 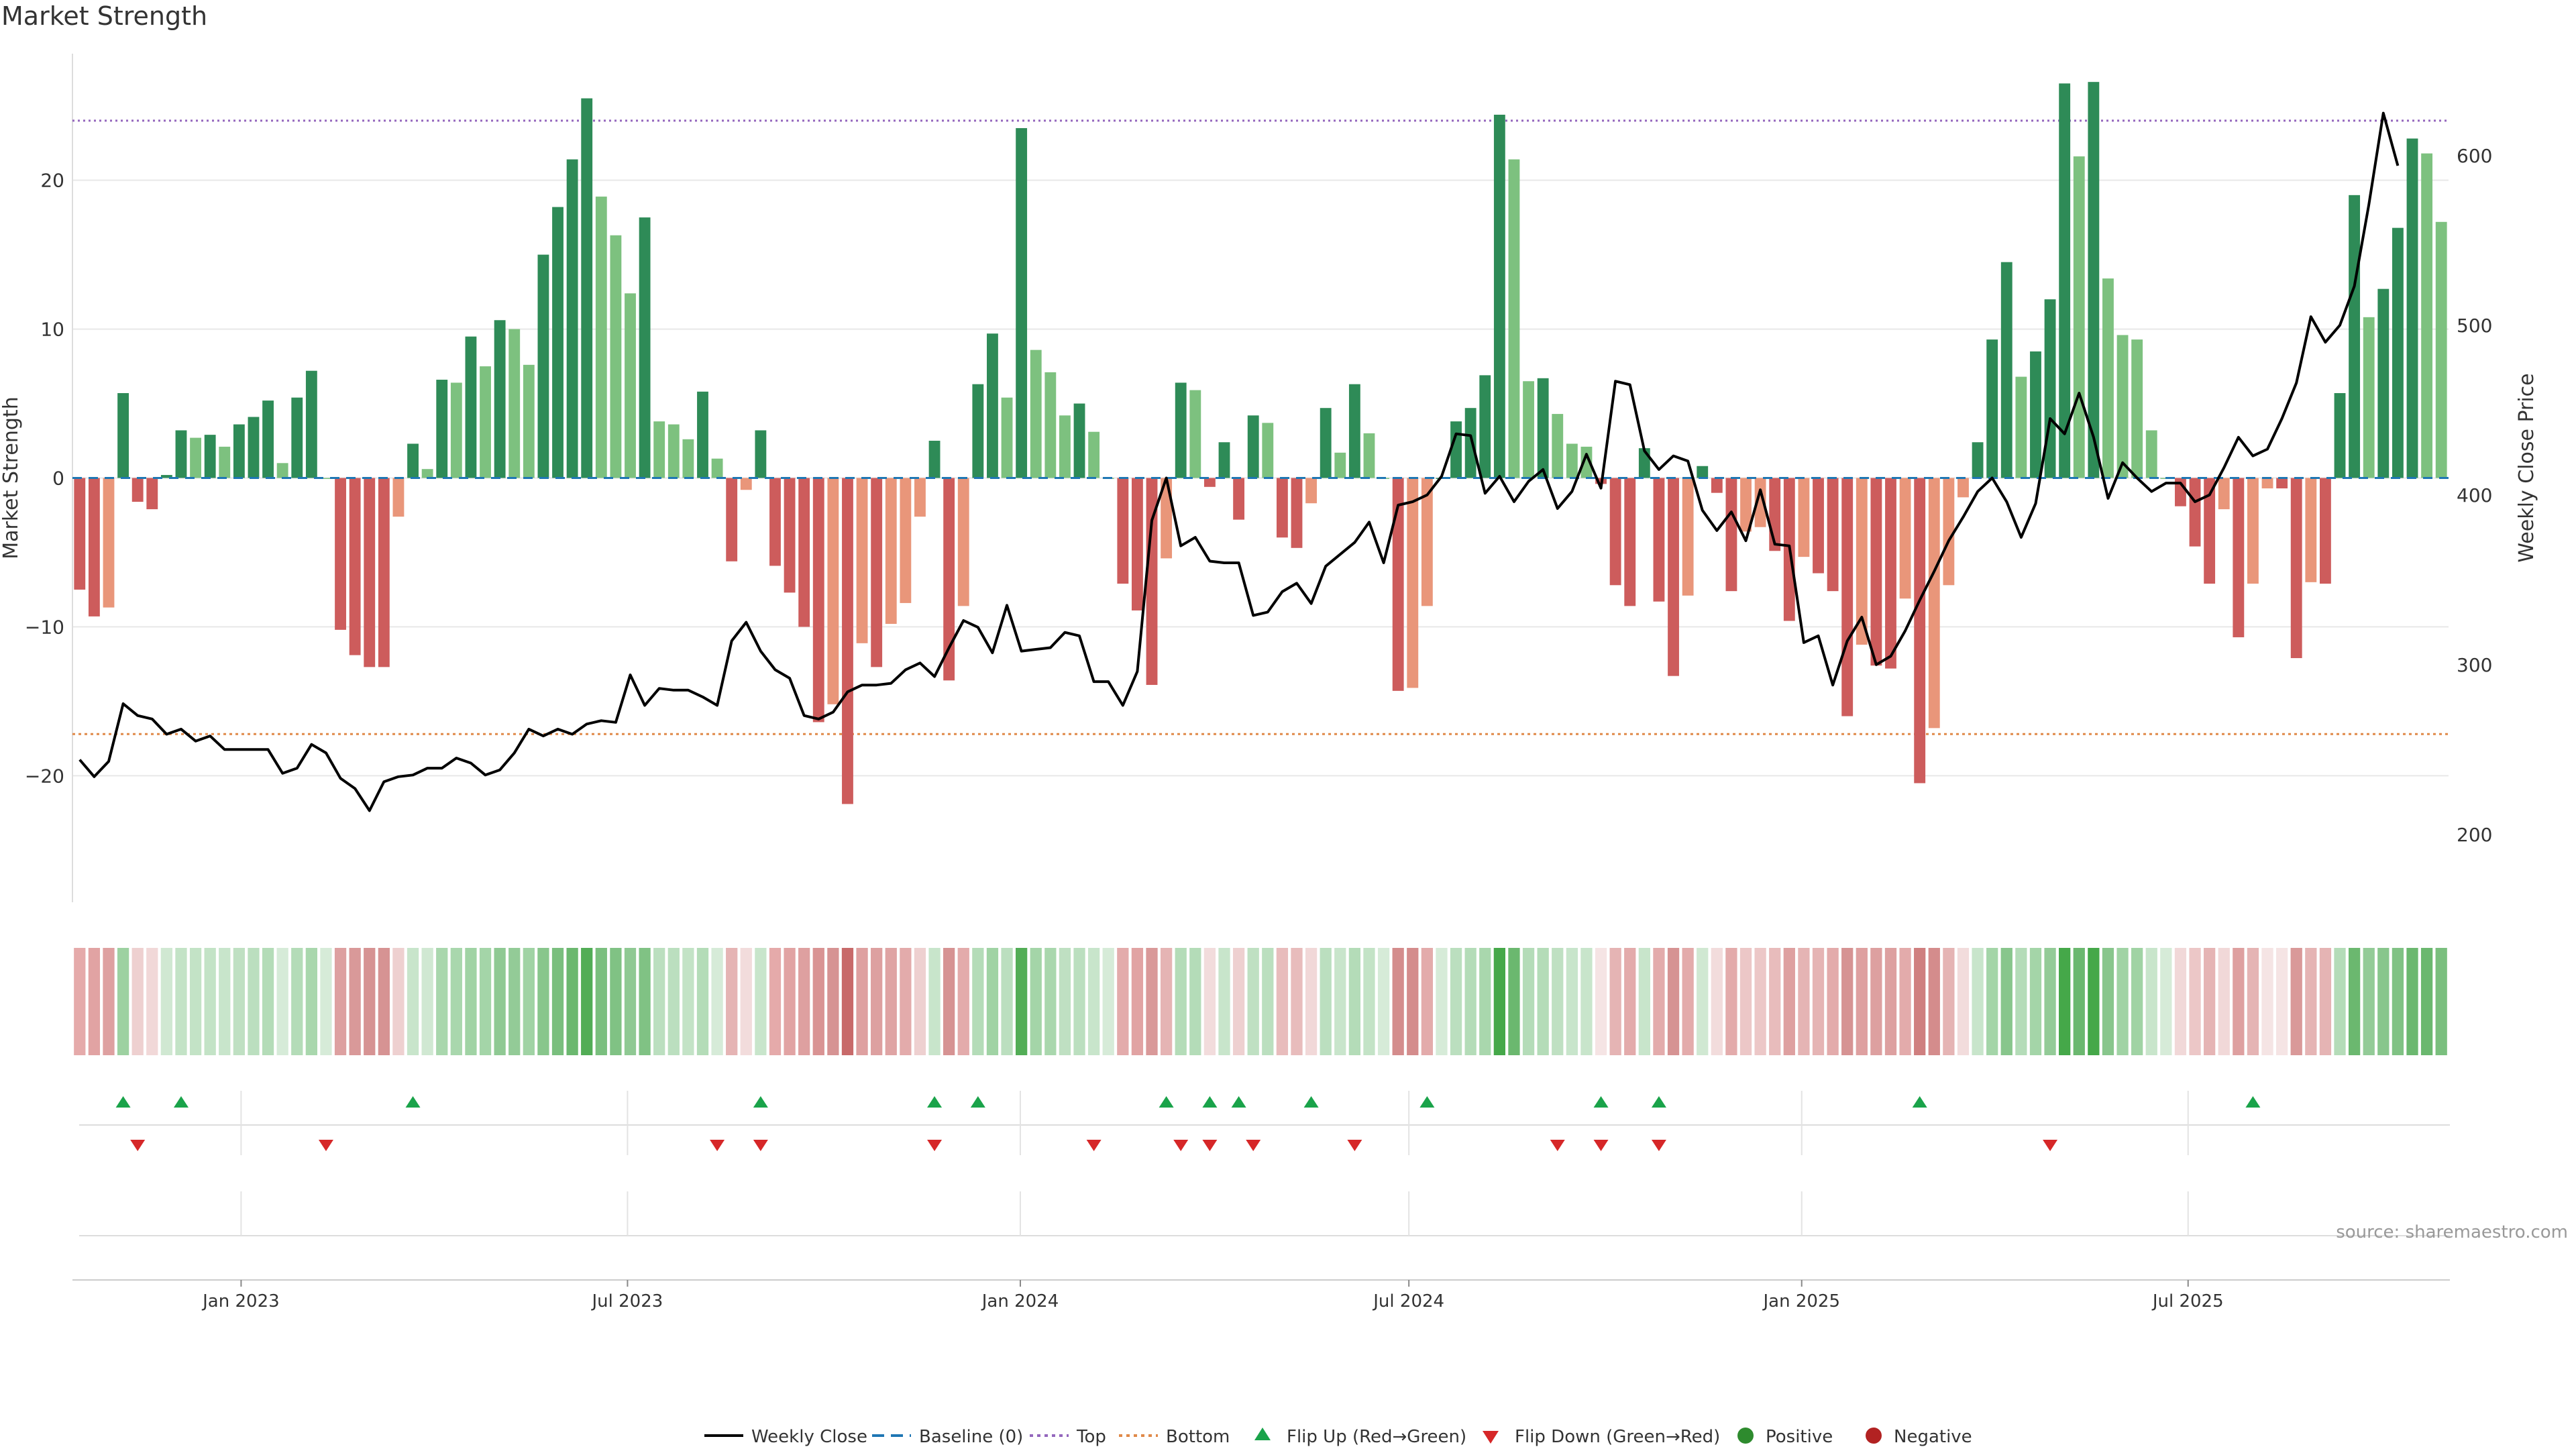 What do you see at coordinates (2474, 156) in the screenshot?
I see `y-right-tick-label: 600` at bounding box center [2474, 156].